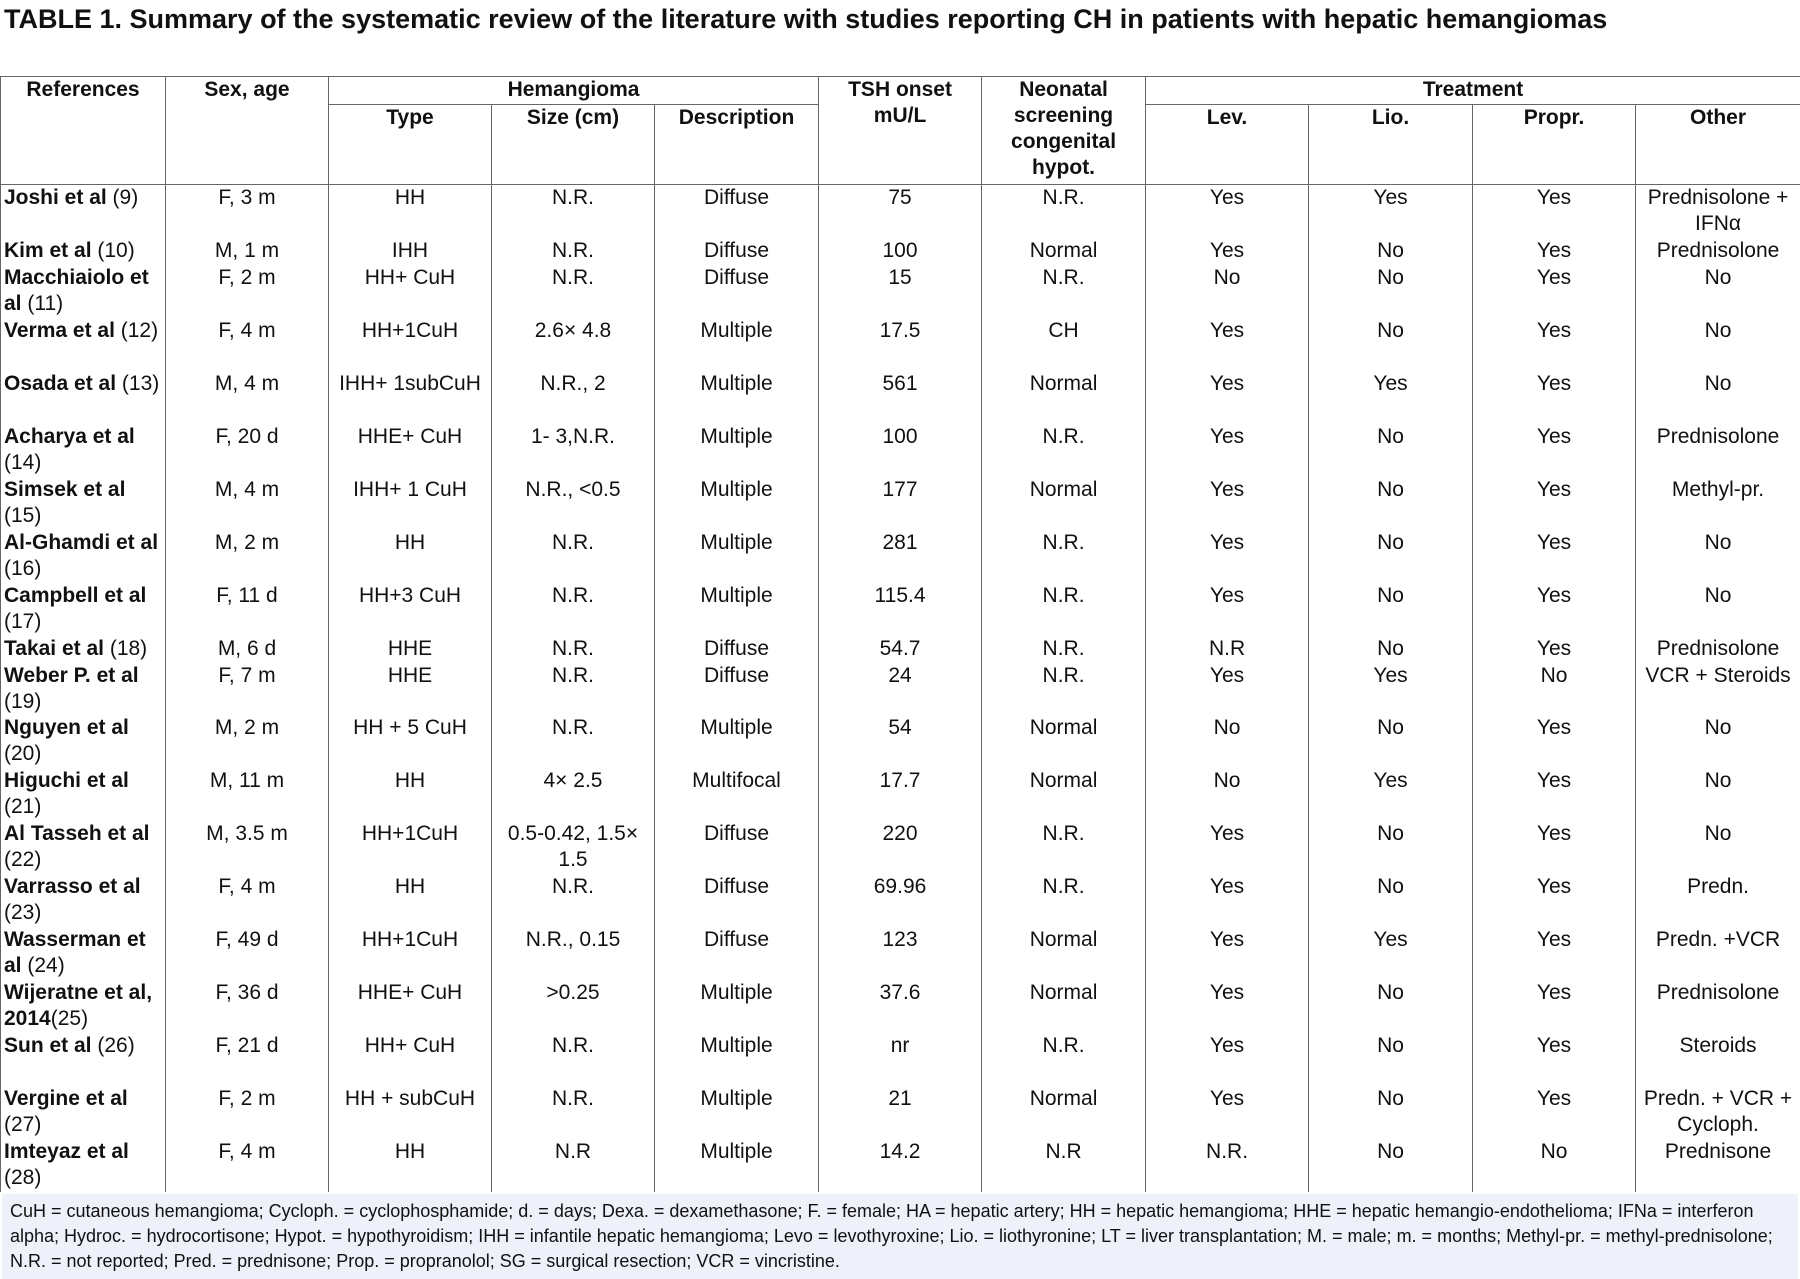 The height and width of the screenshot is (1279, 1800). I want to click on data-cell: M, 1 m, so click(247, 251).